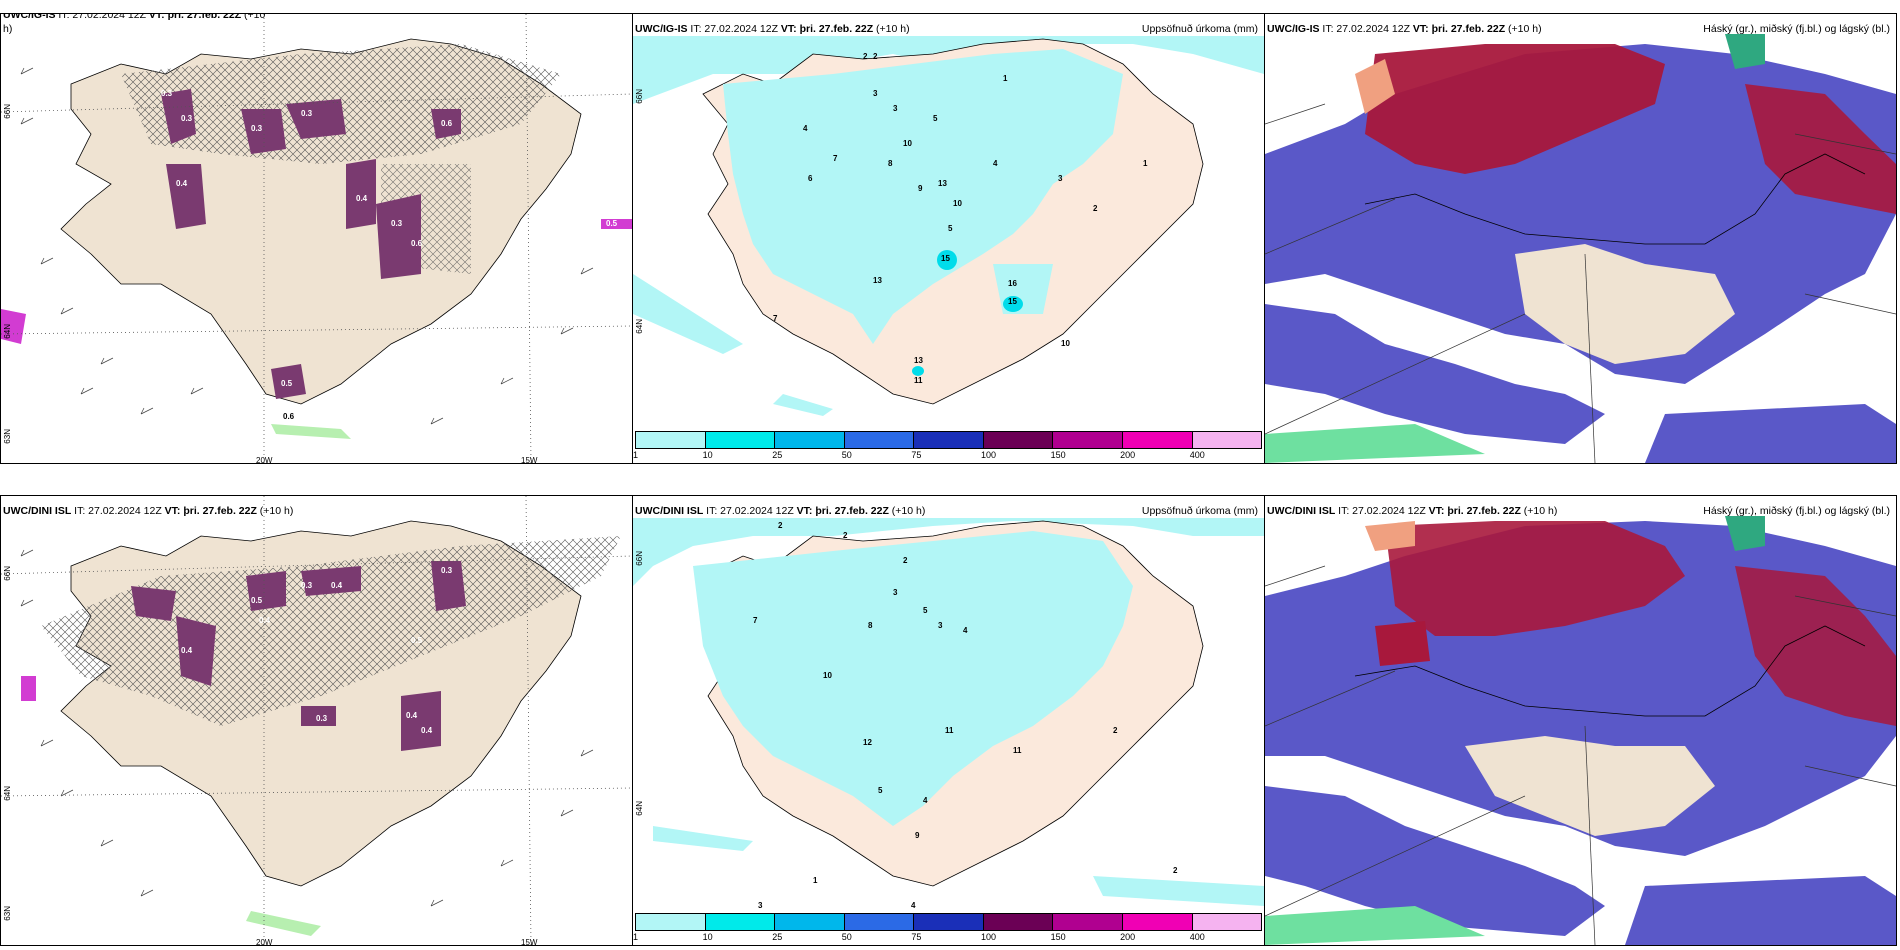 This screenshot has width=1900, height=950. What do you see at coordinates (1058, 937) in the screenshot?
I see `colorbar-tick: 150` at bounding box center [1058, 937].